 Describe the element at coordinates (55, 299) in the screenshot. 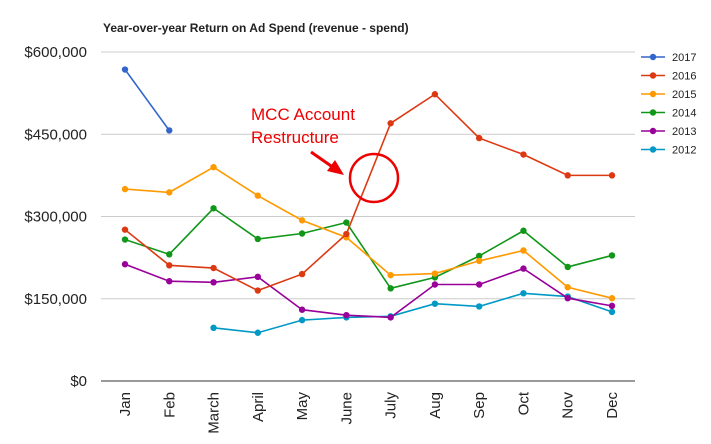

I see `y-tick-label: $150,000` at that location.